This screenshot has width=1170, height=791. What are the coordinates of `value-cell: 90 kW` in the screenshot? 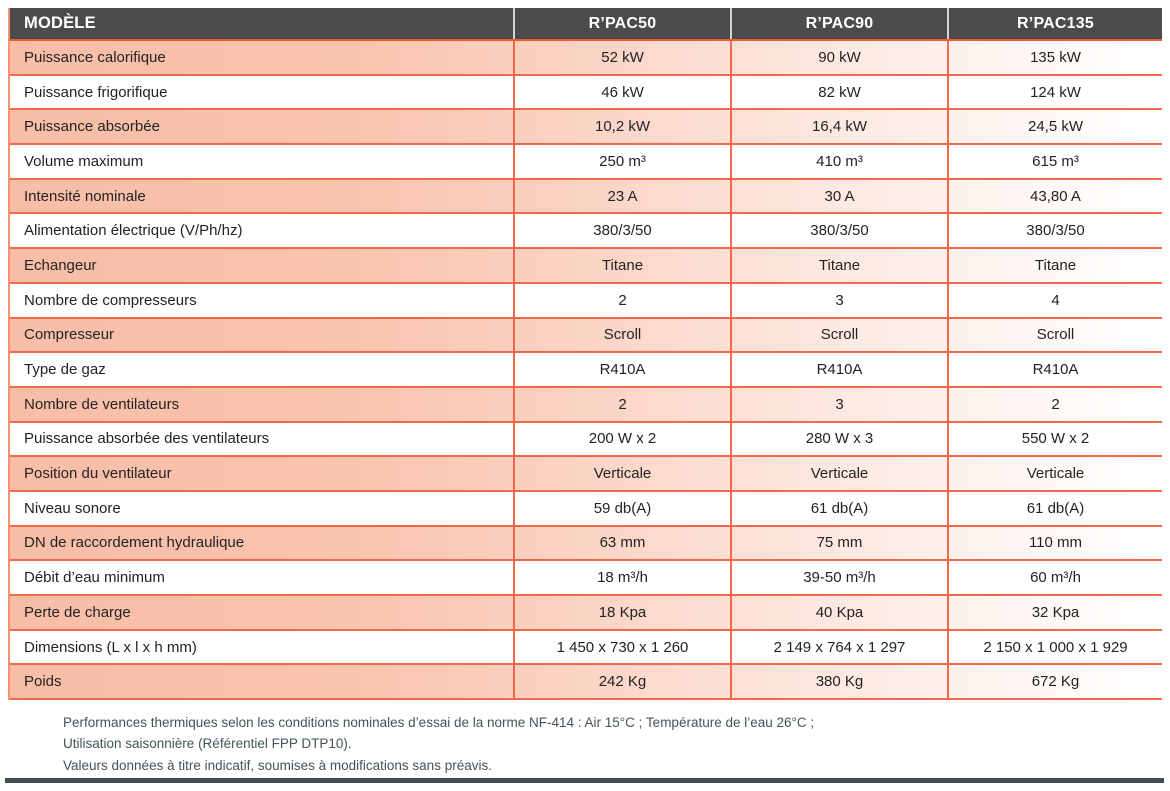 It's located at (838, 57).